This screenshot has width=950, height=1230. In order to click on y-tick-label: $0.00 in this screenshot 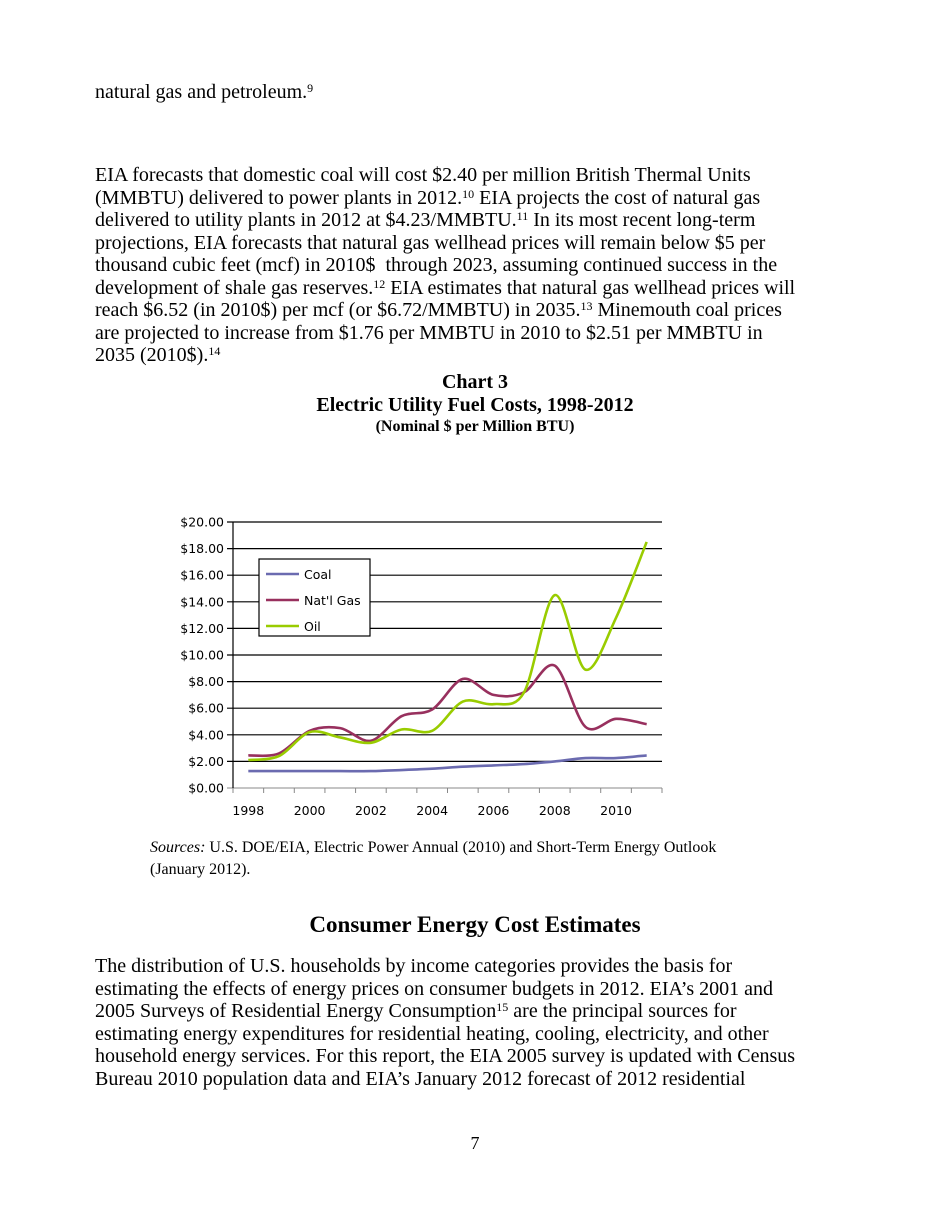, I will do `click(206, 788)`.